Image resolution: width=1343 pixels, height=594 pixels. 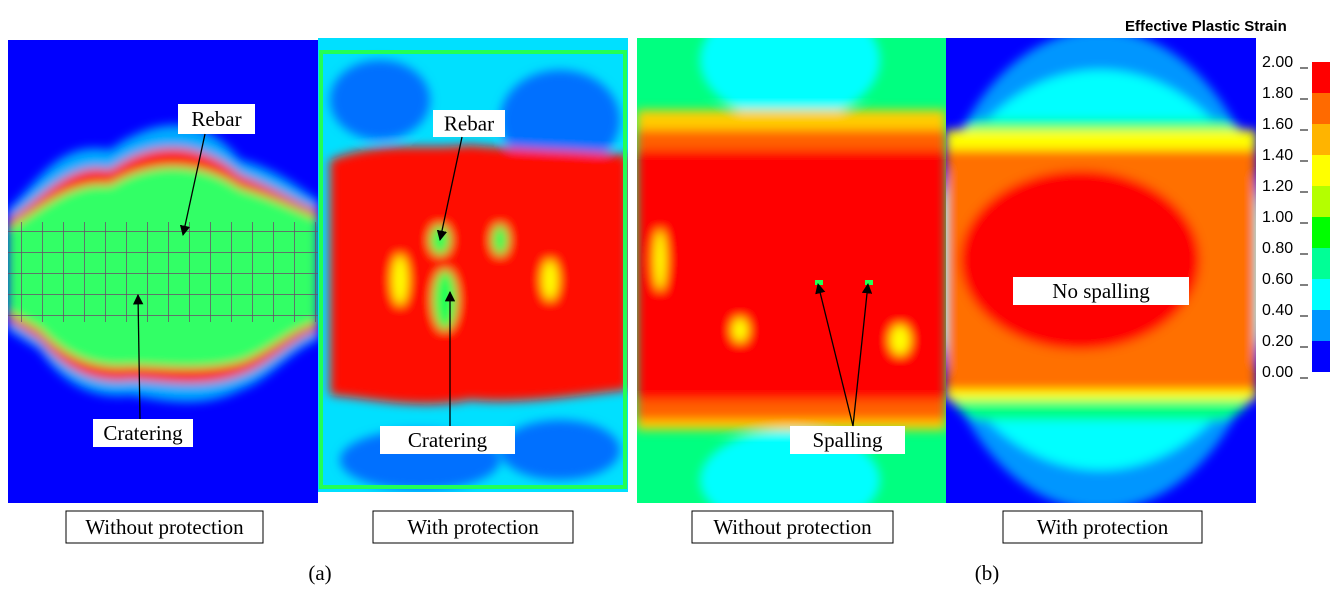 I want to click on subfigure-label: (a), so click(x=319, y=573).